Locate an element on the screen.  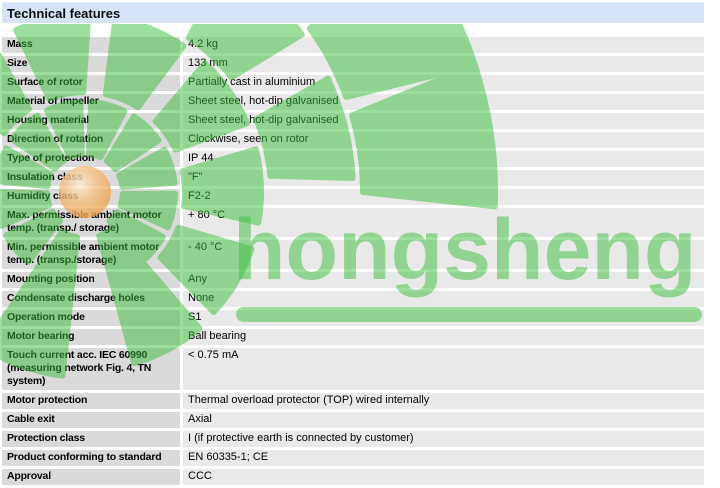
table-row: Insulation class "F" is located at coordinates (353, 178).